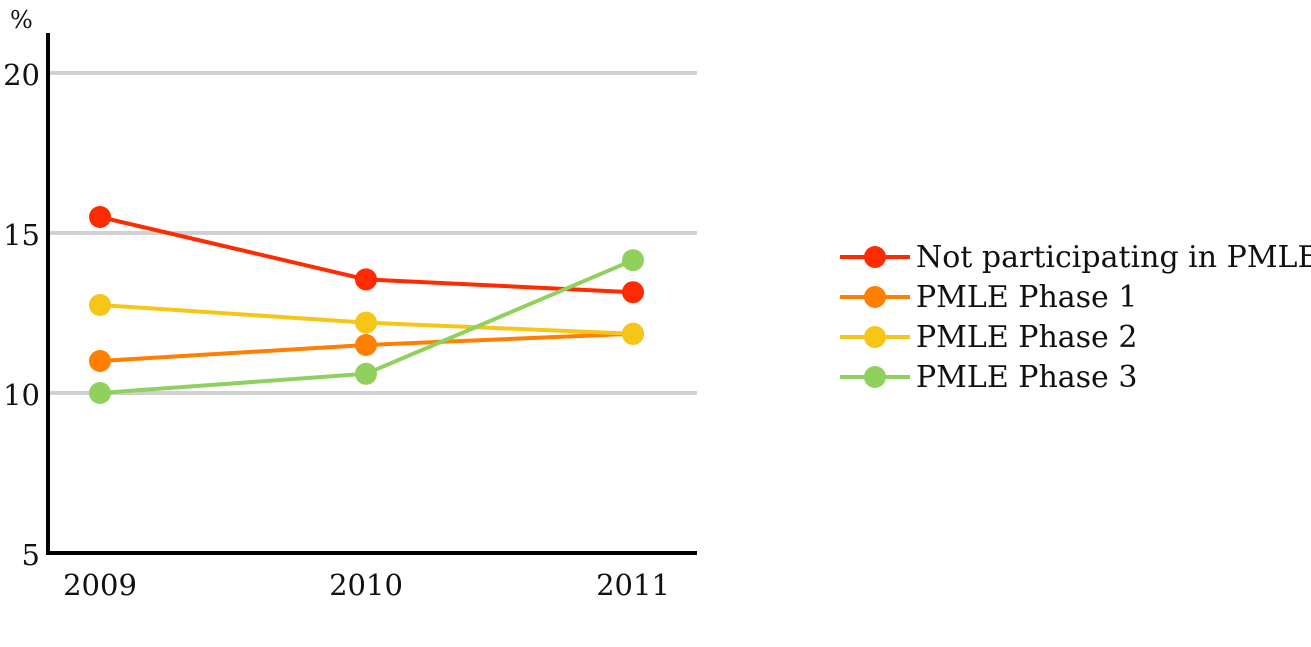 The width and height of the screenshot is (1311, 647). Describe the element at coordinates (21, 315) in the screenshot. I see `y-tick-labels: 5 10 15 20` at that location.